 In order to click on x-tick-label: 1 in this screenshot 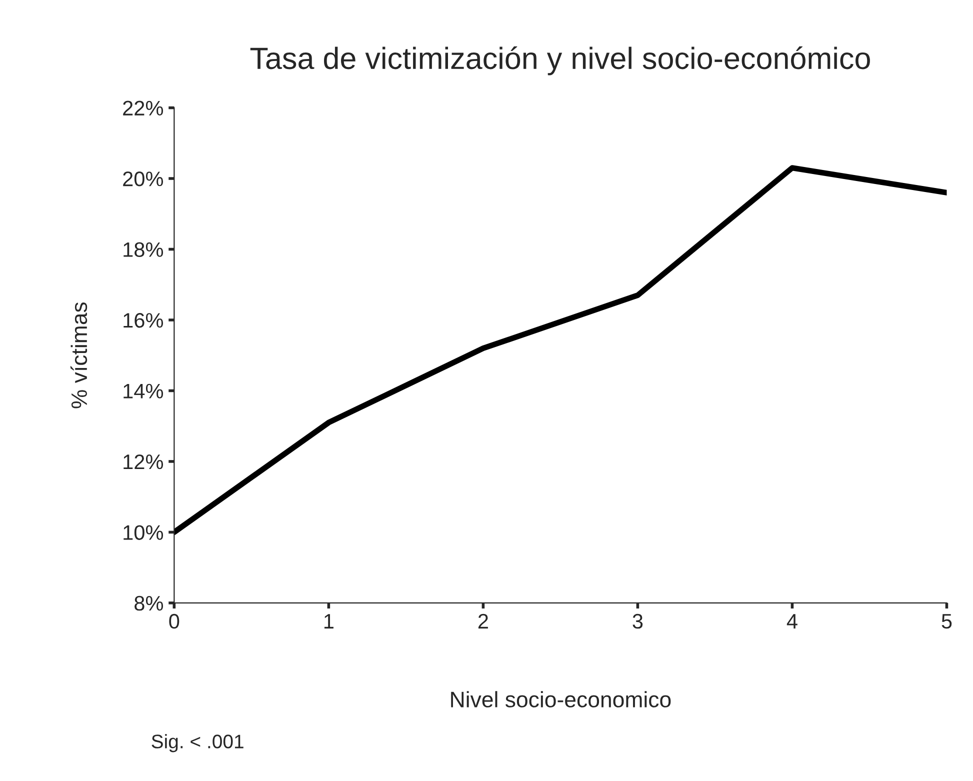, I will do `click(329, 621)`.